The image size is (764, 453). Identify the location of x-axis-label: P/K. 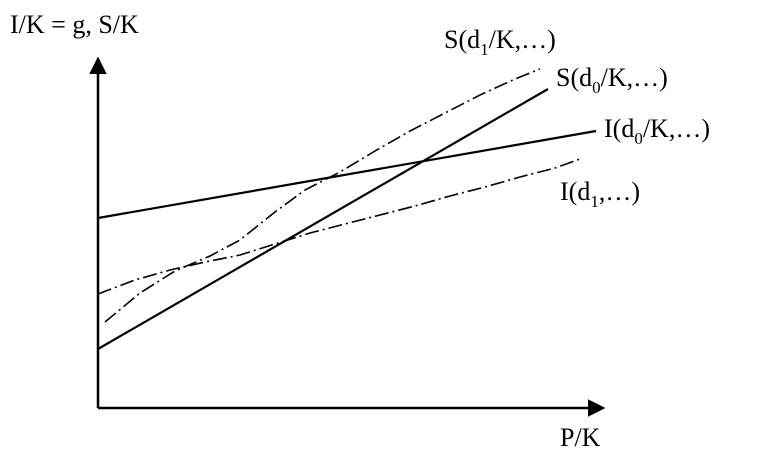
(580, 437).